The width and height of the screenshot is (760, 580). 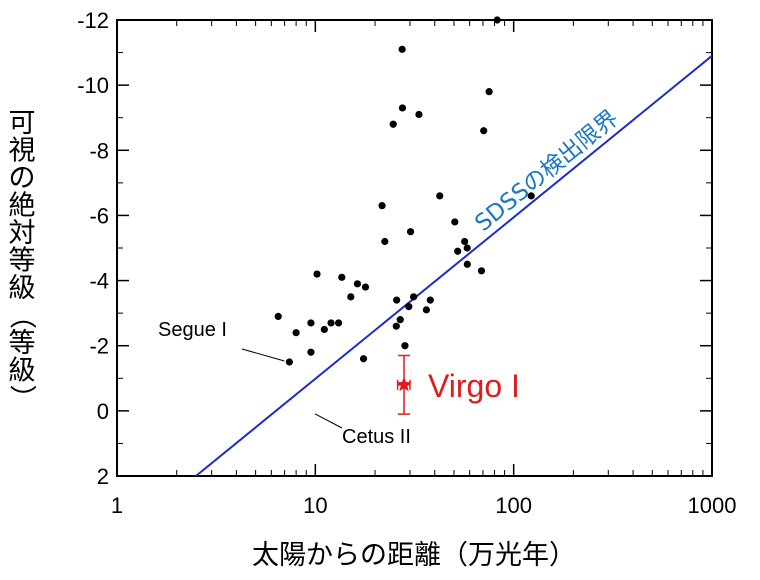 What do you see at coordinates (103, 411) in the screenshot?
I see `y-tick-label: 0` at bounding box center [103, 411].